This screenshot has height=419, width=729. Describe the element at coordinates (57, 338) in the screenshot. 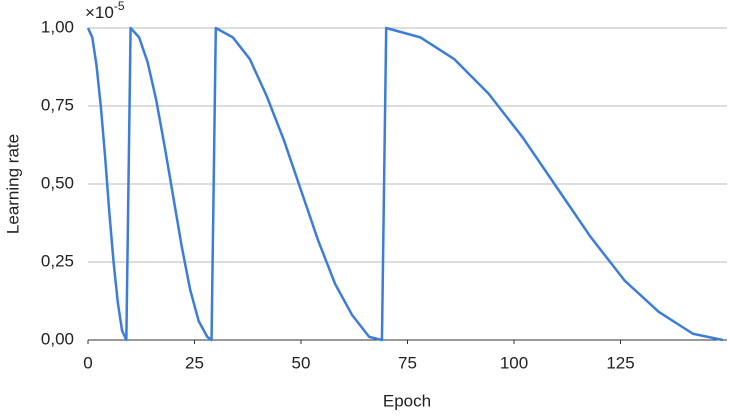

I see `y-tick-label: 0,00` at that location.